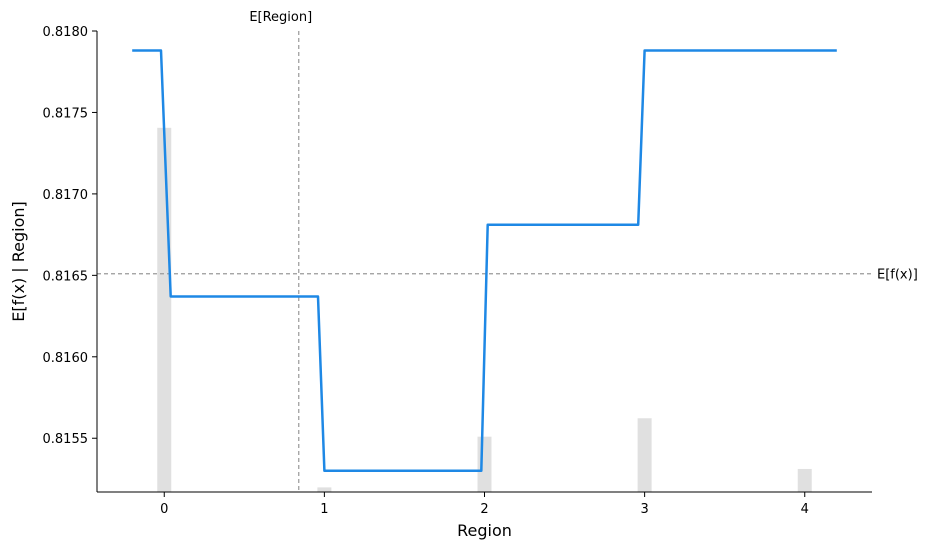 This screenshot has width=934, height=550. I want to click on y-tick-label: 0.8155, so click(66, 439).